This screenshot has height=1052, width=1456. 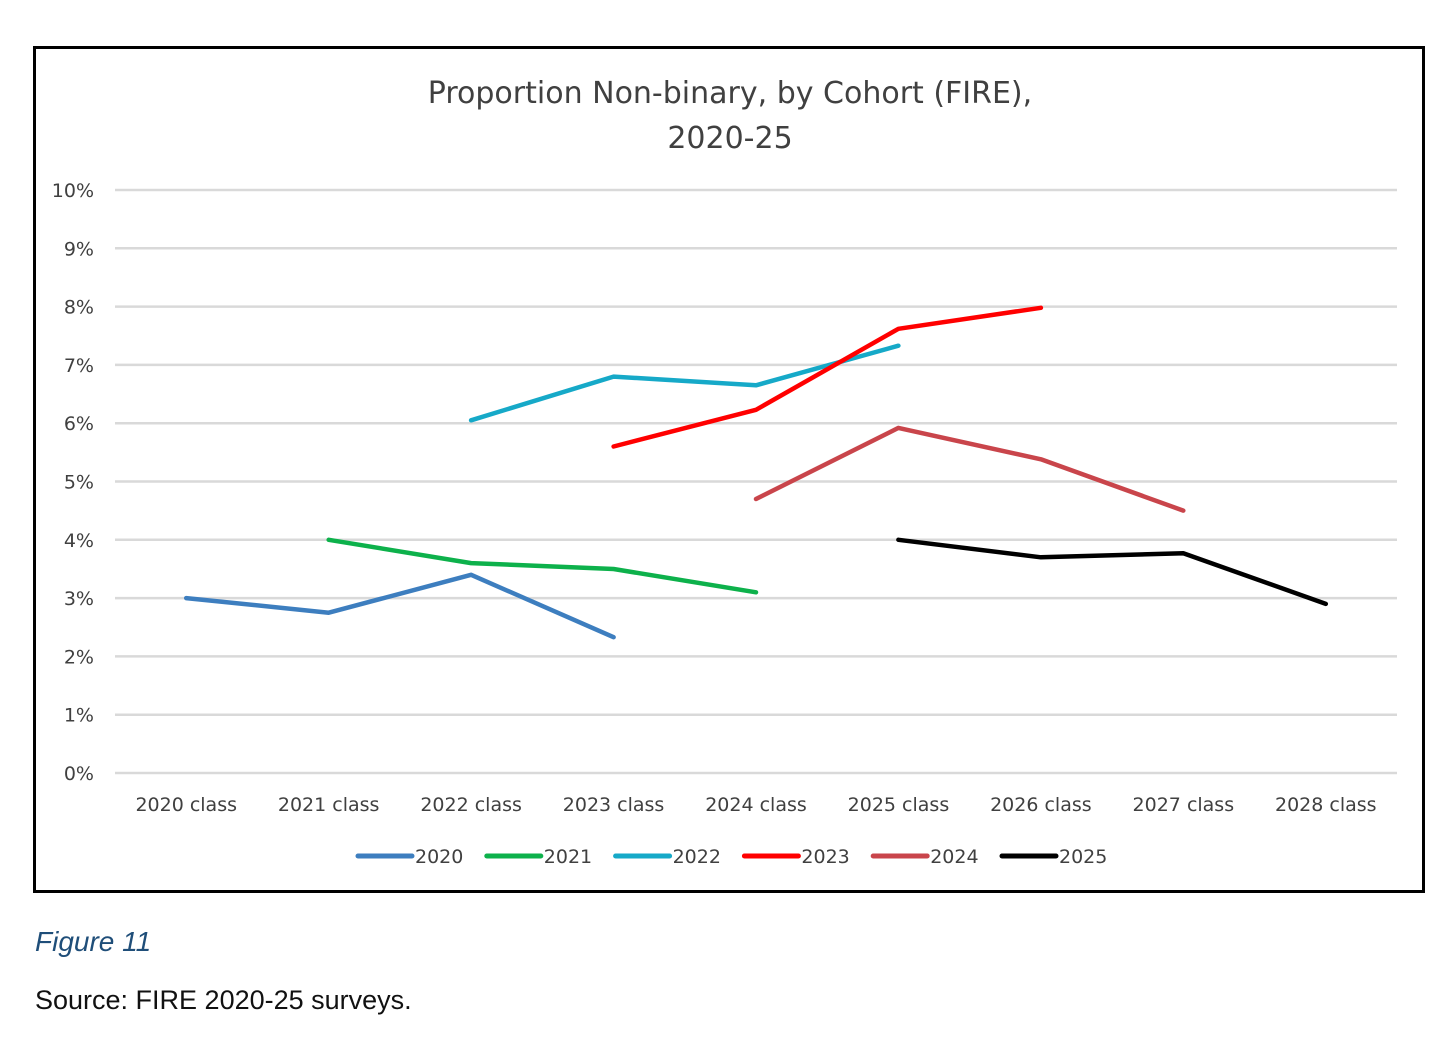 What do you see at coordinates (899, 805) in the screenshot?
I see `x-tick-label: 2025 class` at bounding box center [899, 805].